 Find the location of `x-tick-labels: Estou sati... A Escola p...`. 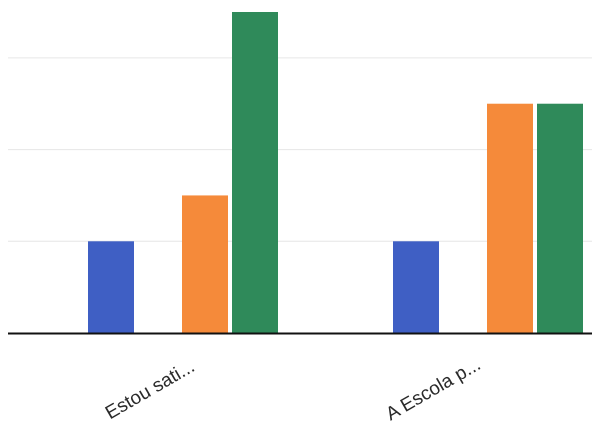

x-tick-labels: Estou sati... A Escola p... is located at coordinates (293, 389).